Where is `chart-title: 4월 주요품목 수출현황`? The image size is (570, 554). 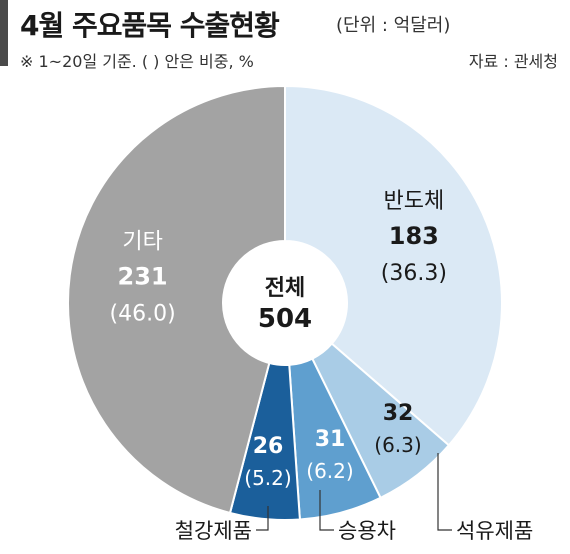 chart-title: 4월 주요품목 수출현황 is located at coordinates (150, 25).